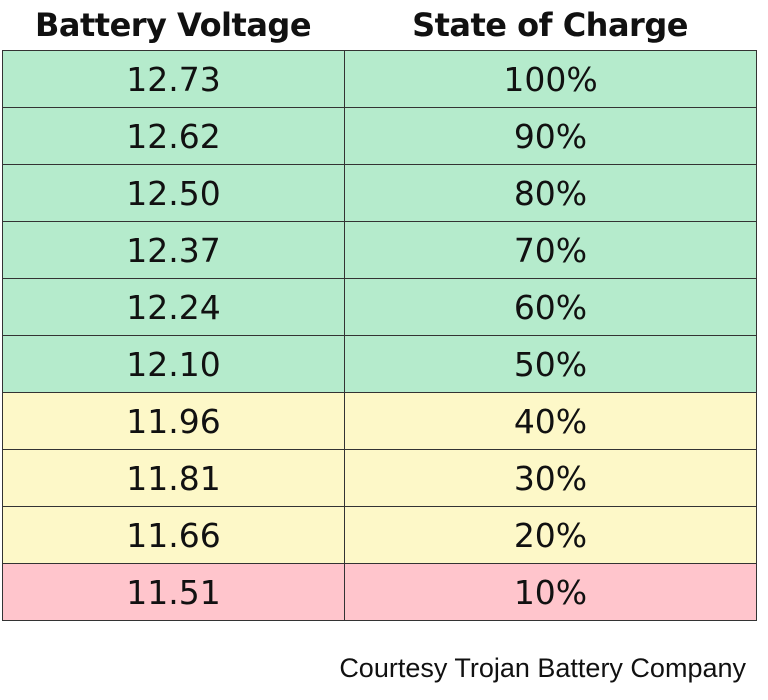  I want to click on table-row: 12.24 60%, so click(379, 307).